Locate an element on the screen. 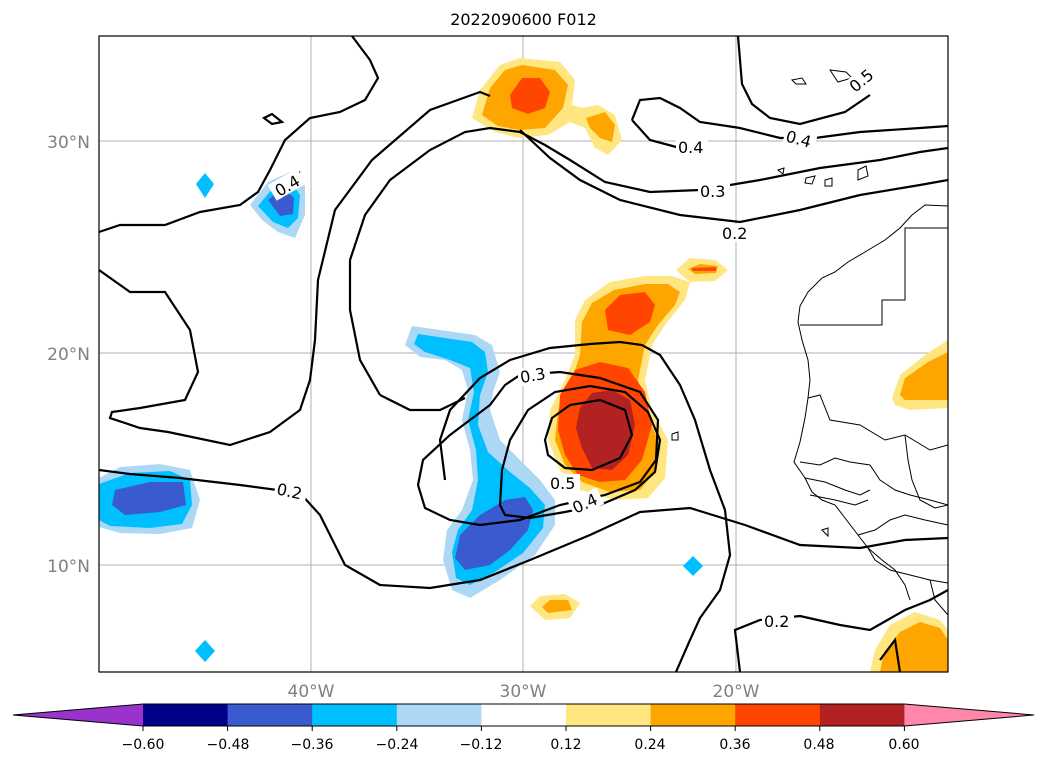 The width and height of the screenshot is (1047, 765). lat-label-20n: 20°N is located at coordinates (68, 355).